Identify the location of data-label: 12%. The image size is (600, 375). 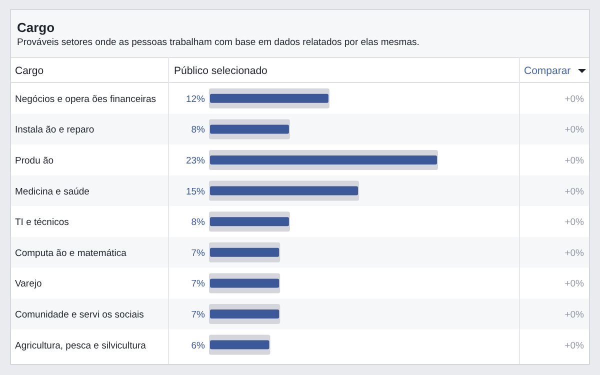
(196, 99).